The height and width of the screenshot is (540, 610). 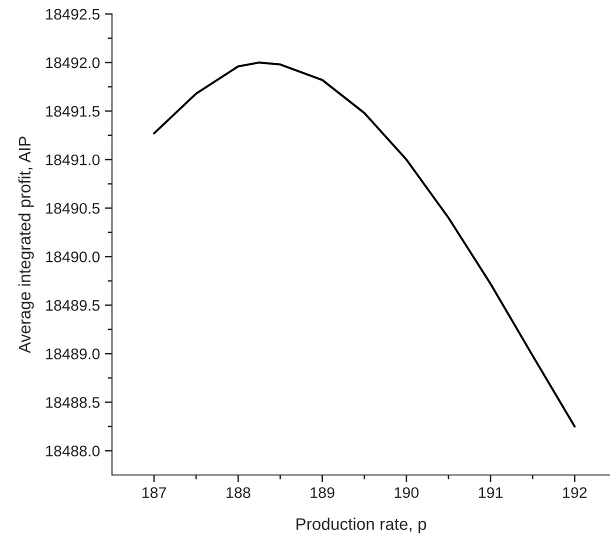 I want to click on x-tick-label: 190, so click(x=406, y=492).